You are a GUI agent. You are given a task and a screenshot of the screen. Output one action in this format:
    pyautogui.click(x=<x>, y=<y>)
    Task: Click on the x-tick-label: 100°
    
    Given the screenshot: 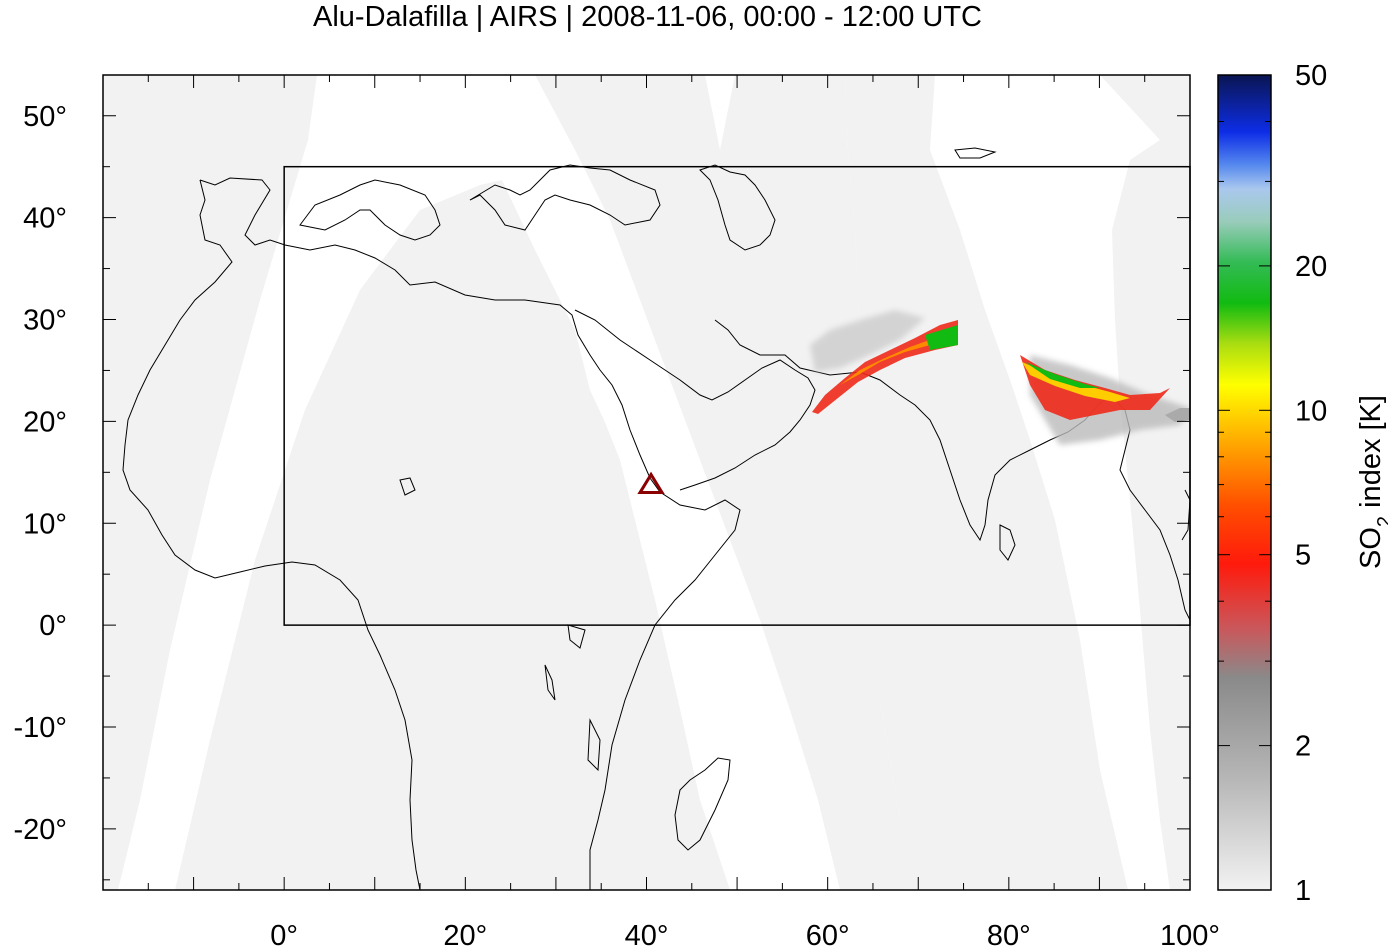 What is the action you would take?
    pyautogui.click(x=1190, y=935)
    